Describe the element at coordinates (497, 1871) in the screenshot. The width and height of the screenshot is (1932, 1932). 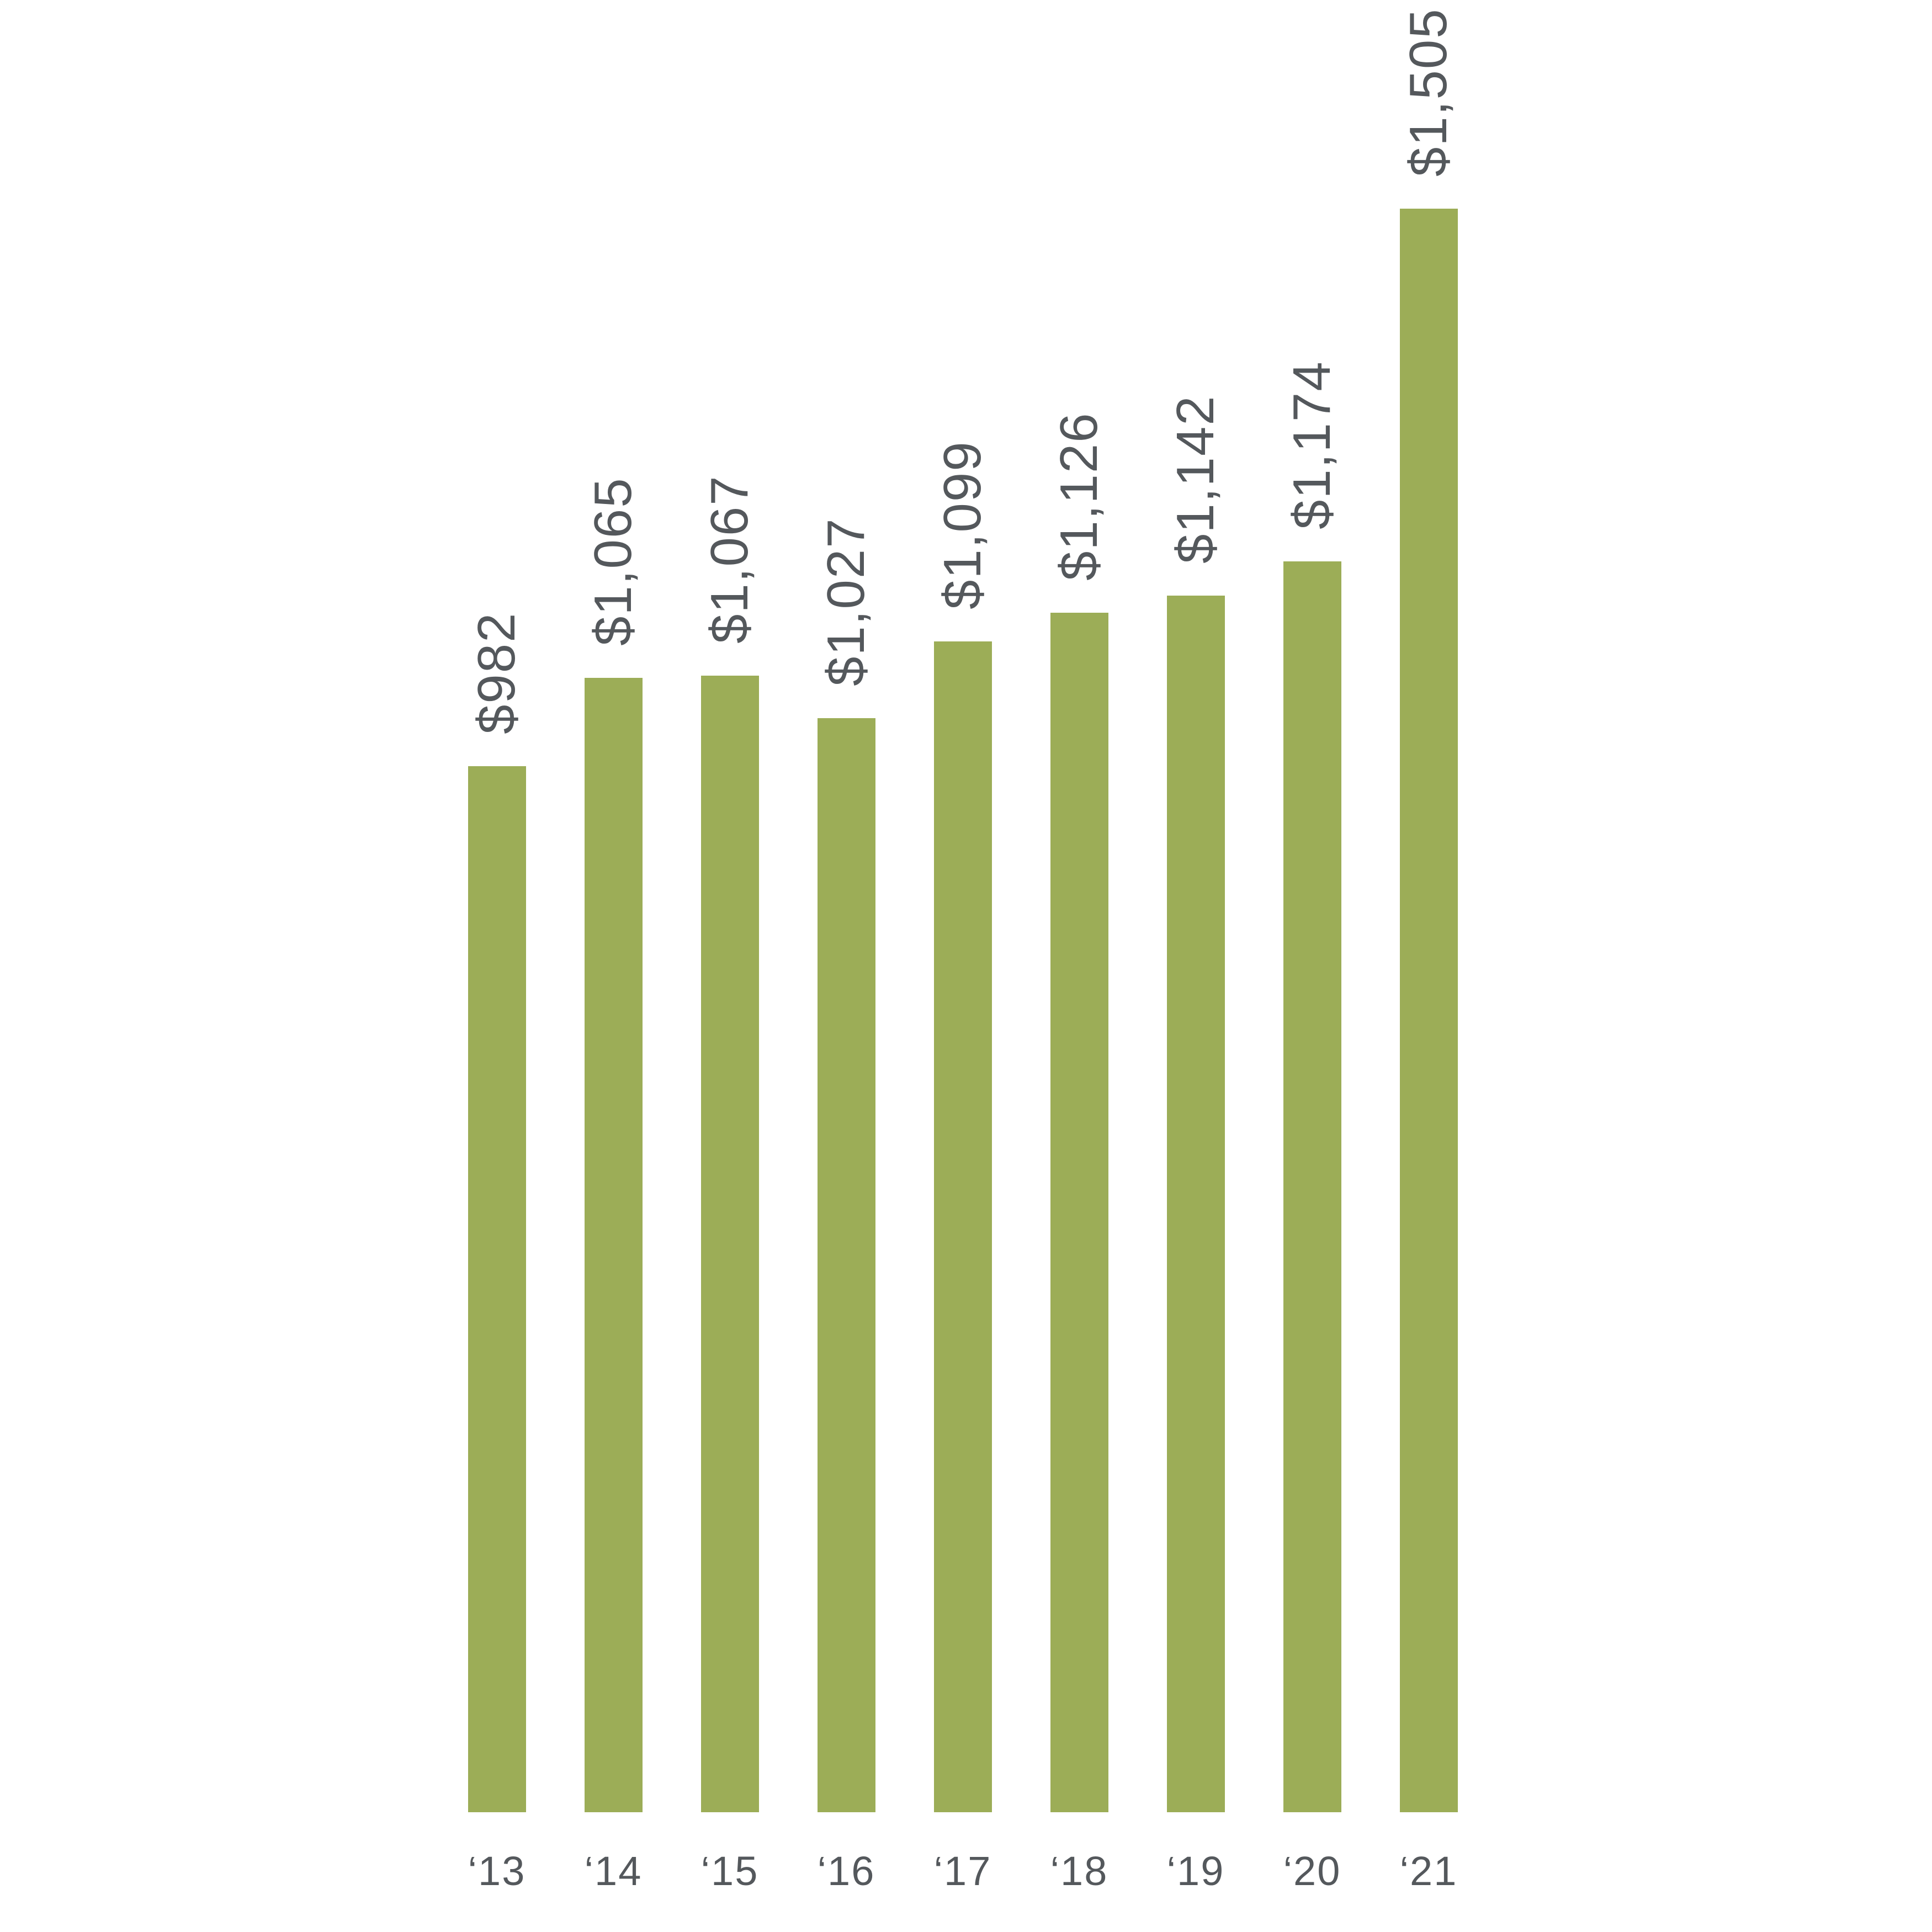
I see `x-axis-label: ‘13` at that location.